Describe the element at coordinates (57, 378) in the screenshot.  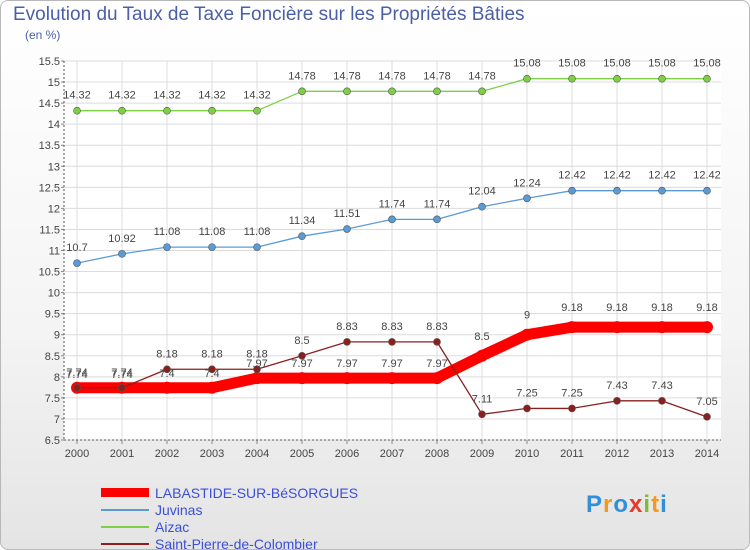
I see `y-tick-label: 8` at that location.